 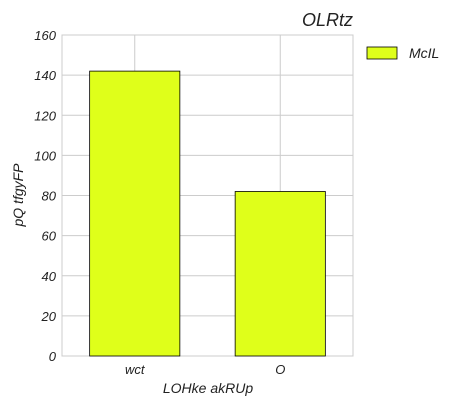 I want to click on x-tick-labels: wct O, so click(x=205, y=369).